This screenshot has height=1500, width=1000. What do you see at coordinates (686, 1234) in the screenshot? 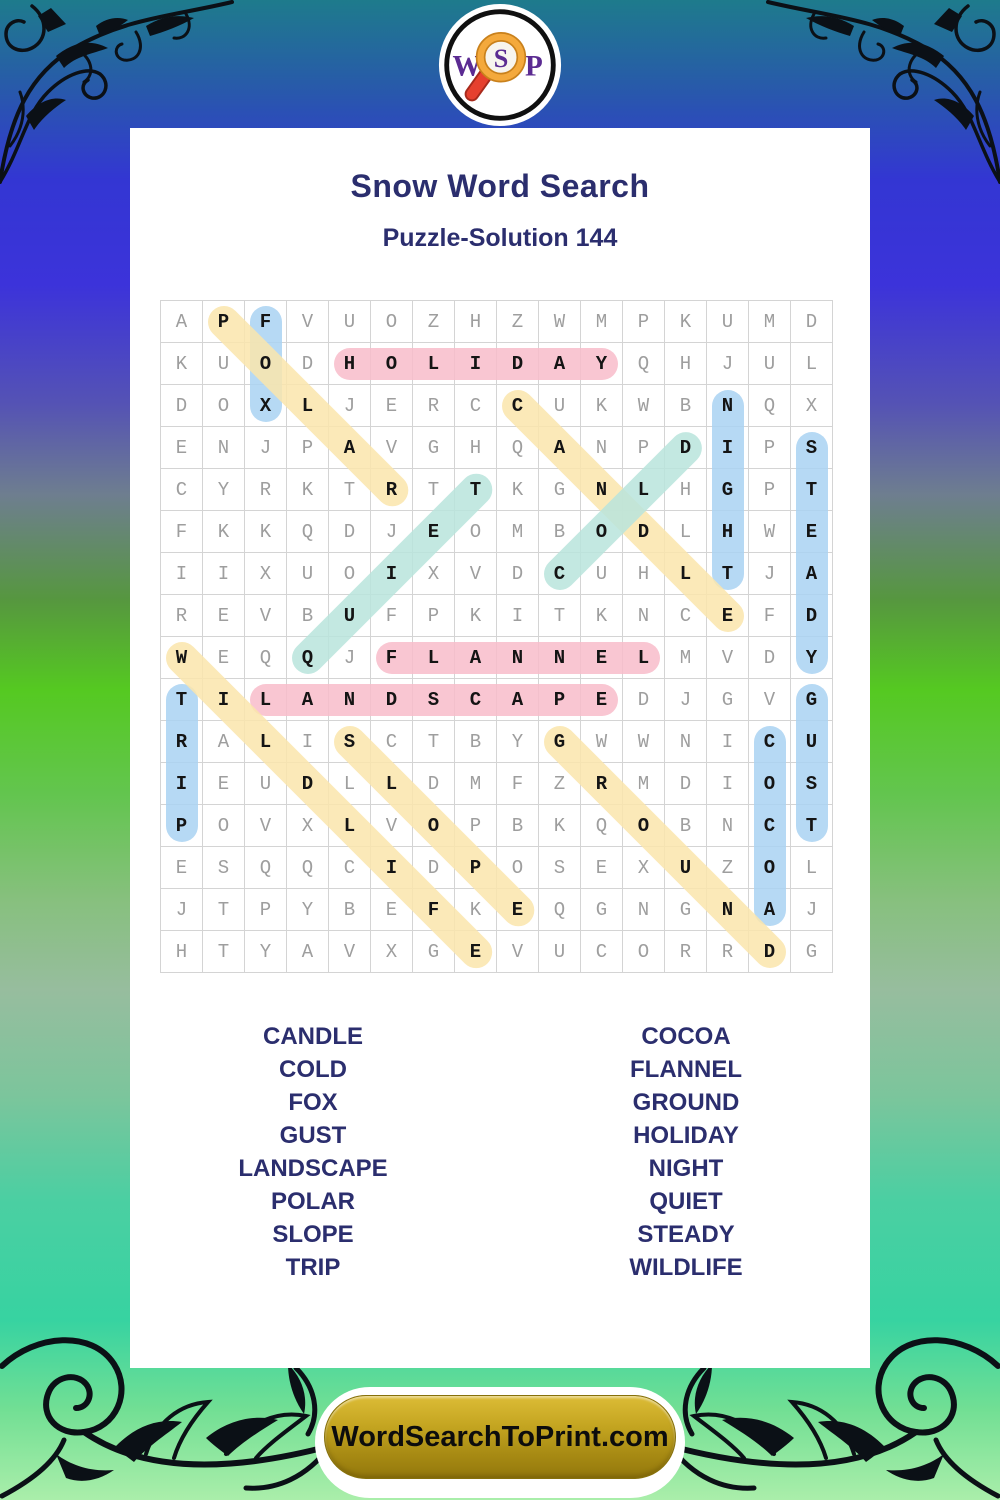
I see `word-list-item: STEADY` at bounding box center [686, 1234].